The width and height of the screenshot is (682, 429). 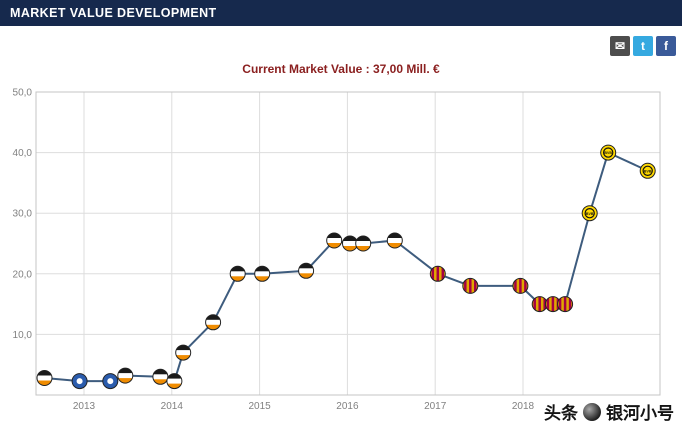 What do you see at coordinates (347, 406) in the screenshot?
I see `x-tick-label: 2016` at bounding box center [347, 406].